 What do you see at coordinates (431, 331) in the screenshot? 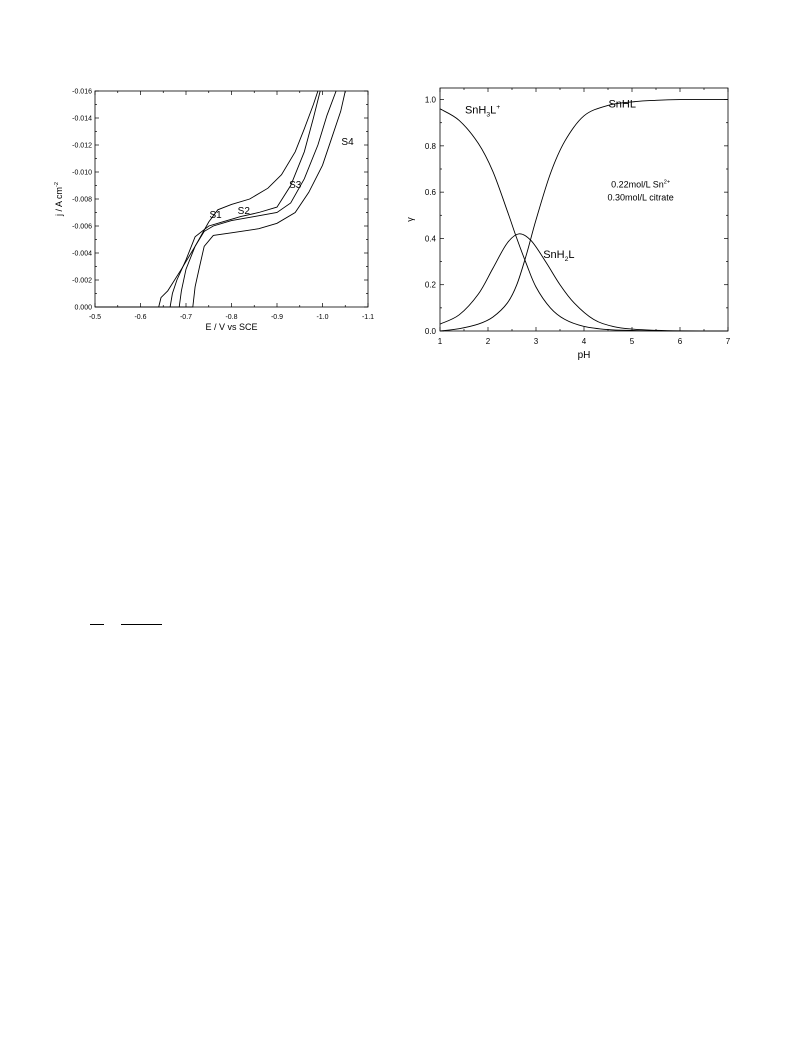
I see `y-tick-label: 0.0` at bounding box center [431, 331].